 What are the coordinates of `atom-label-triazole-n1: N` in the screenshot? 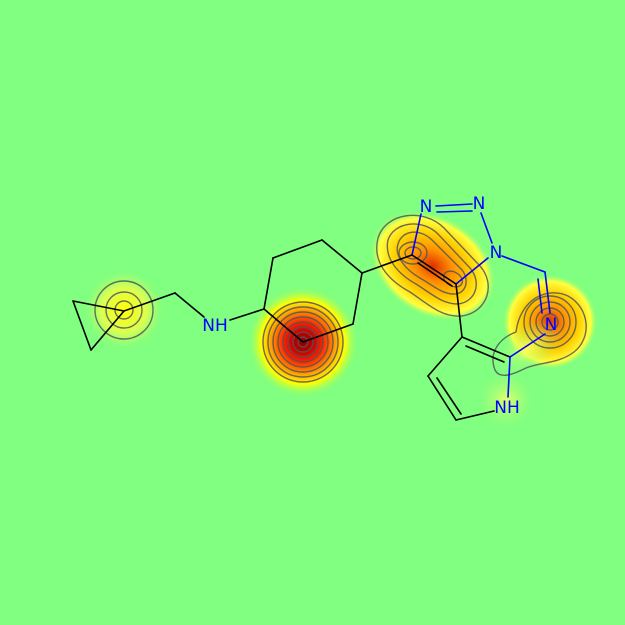 It's located at (426, 207).